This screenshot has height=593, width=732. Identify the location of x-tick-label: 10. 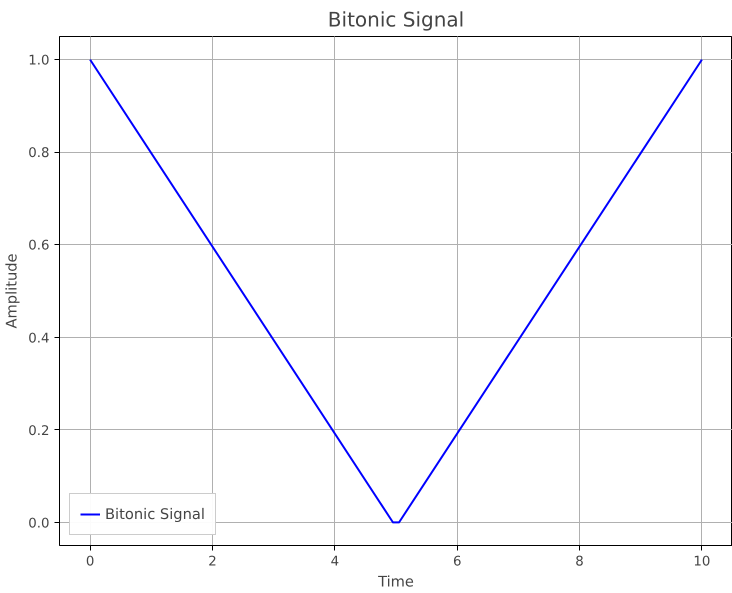
(701, 562).